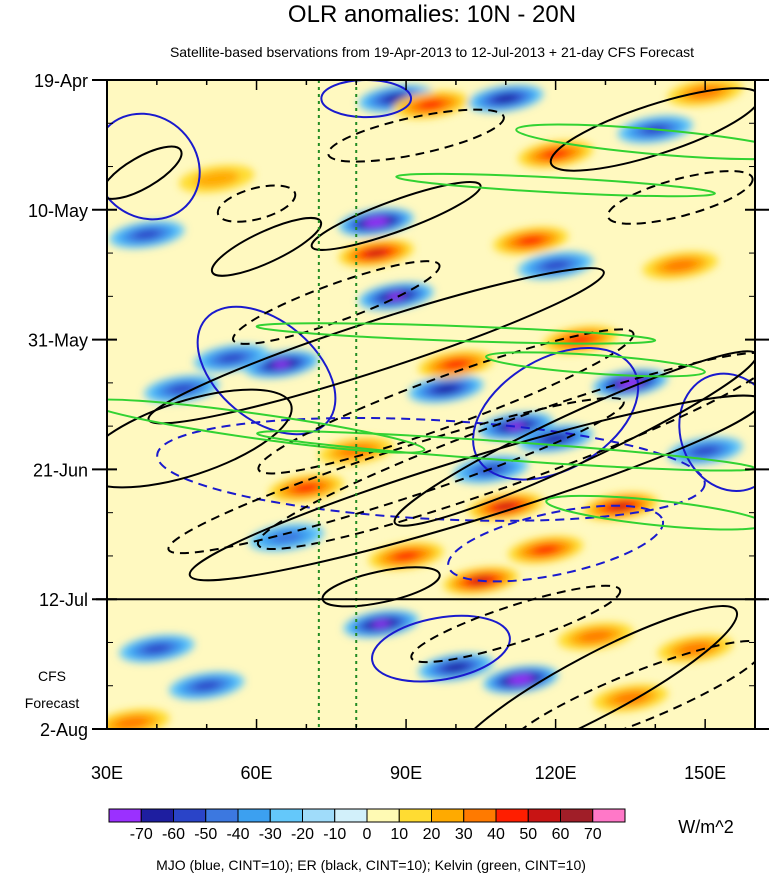  What do you see at coordinates (705, 827) in the screenshot?
I see `colorbar-unit: W/m^2` at bounding box center [705, 827].